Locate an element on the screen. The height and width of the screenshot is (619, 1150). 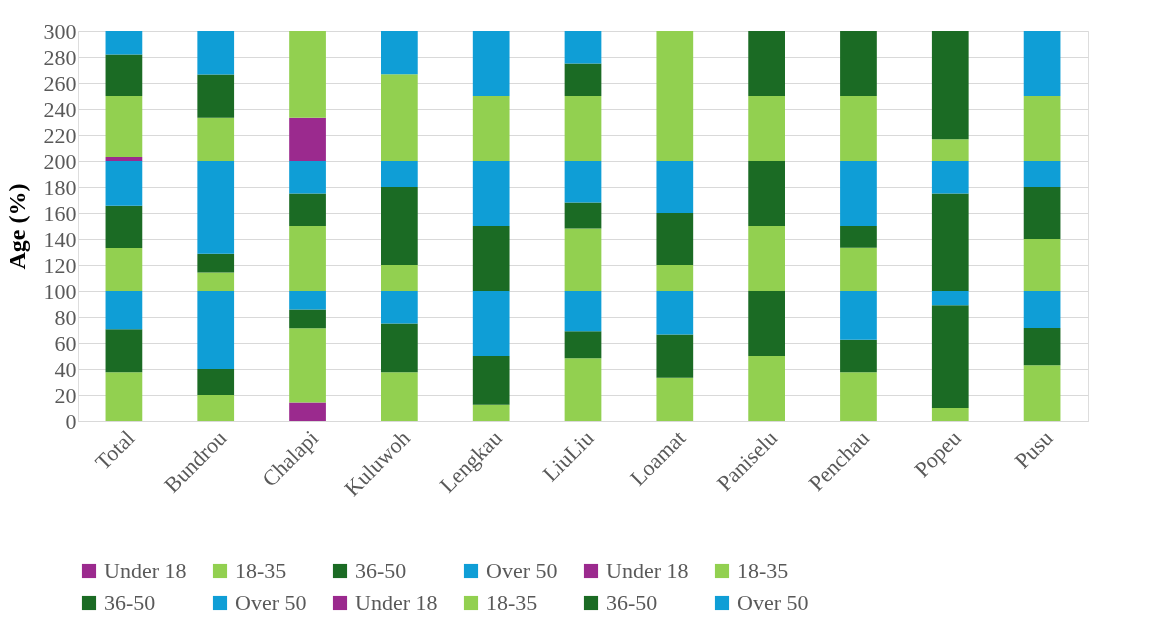
y-tick-label: 240 is located at coordinates (60, 109).